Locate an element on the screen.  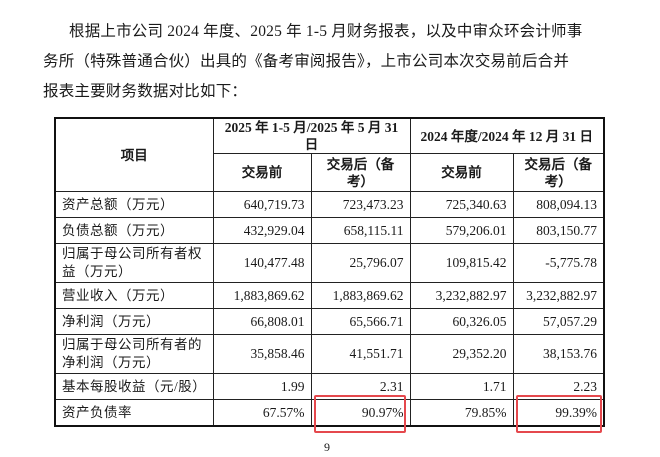
item-header: 项目 is located at coordinates (134, 154).